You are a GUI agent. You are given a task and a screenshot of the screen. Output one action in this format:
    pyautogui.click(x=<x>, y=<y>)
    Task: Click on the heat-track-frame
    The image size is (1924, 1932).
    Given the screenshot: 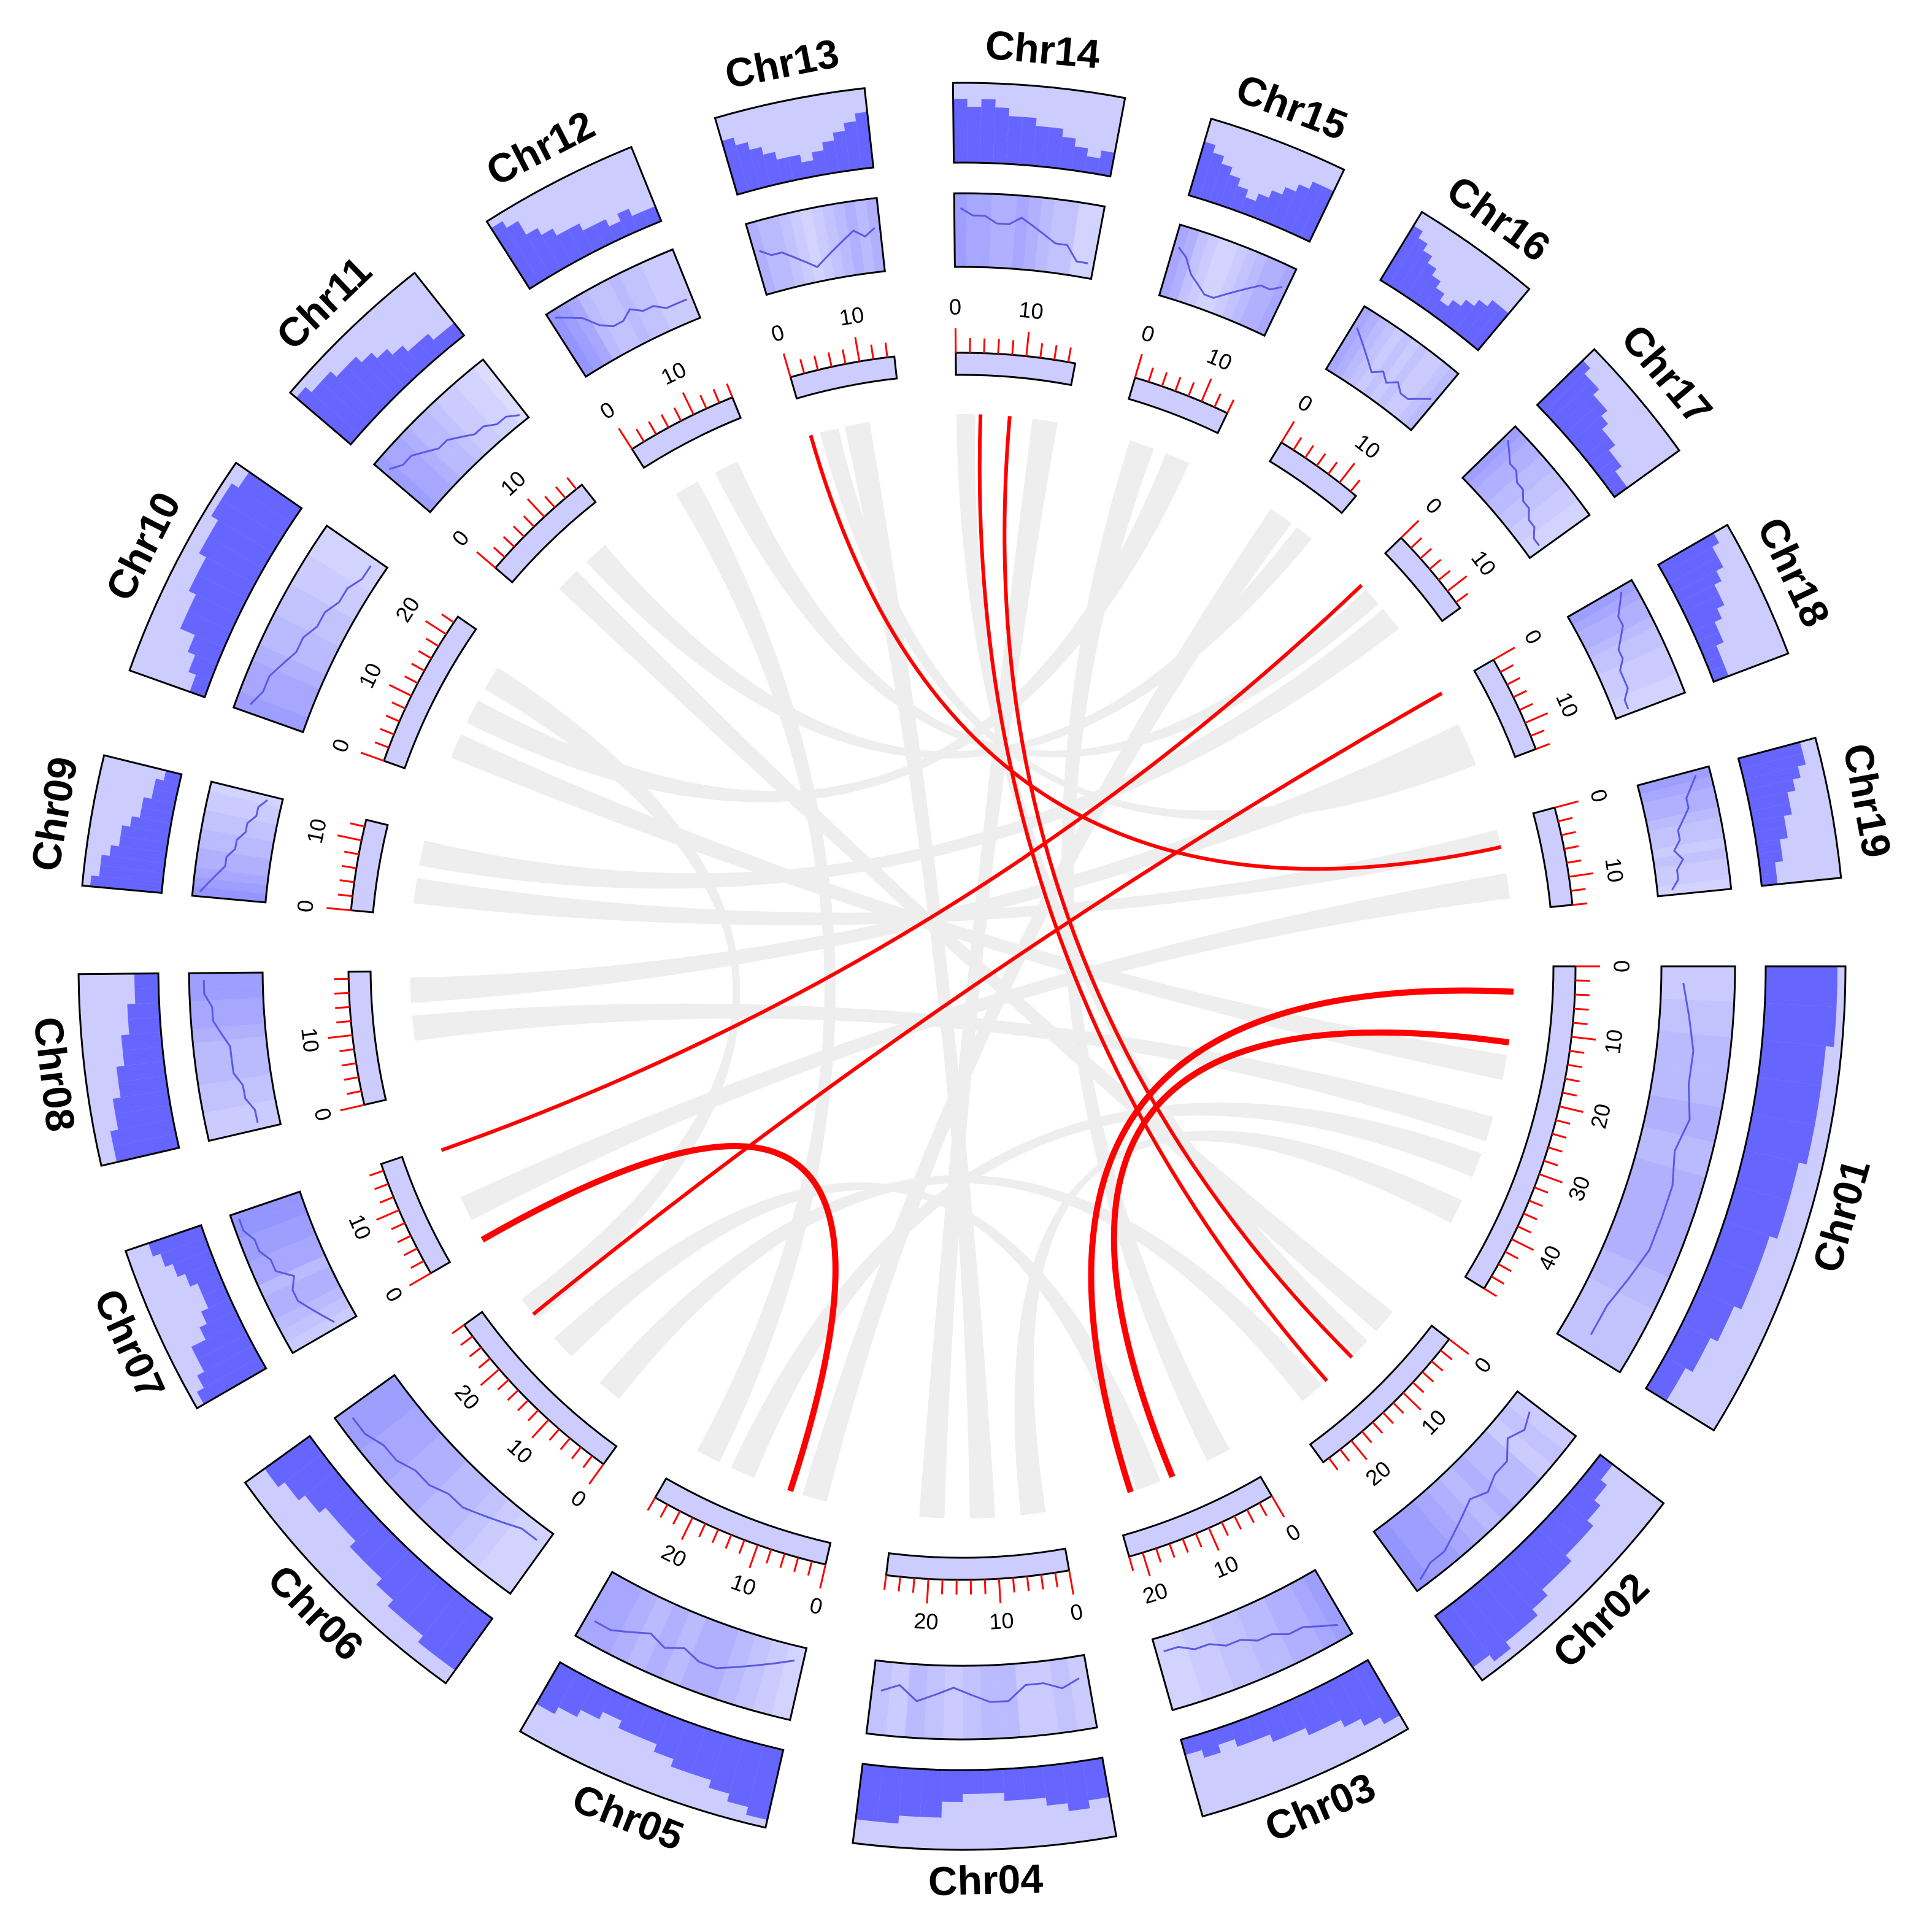 What is the action you would take?
    pyautogui.click(x=1684, y=831)
    